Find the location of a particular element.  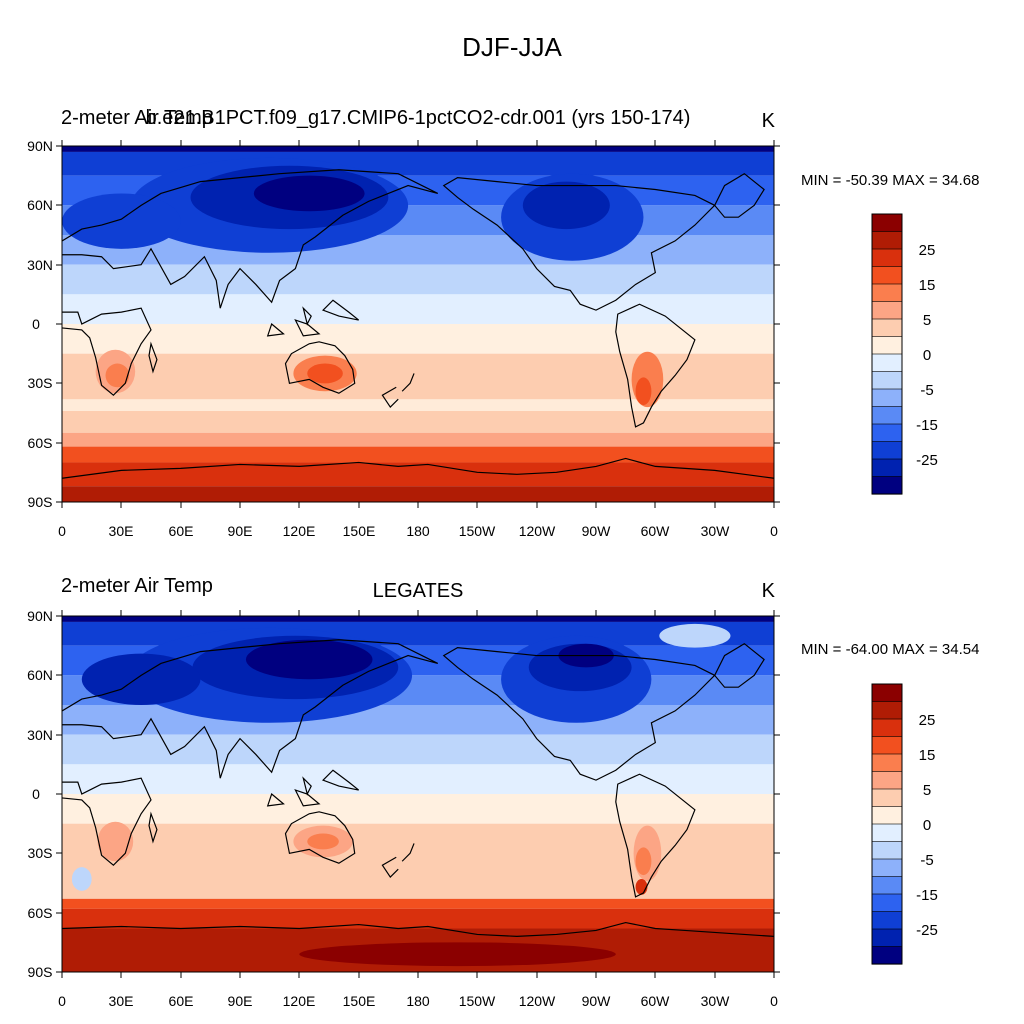

panel-1-lat-axis: 90N 60N 30N 0 30S 60S 90S is located at coordinates (40, 324).